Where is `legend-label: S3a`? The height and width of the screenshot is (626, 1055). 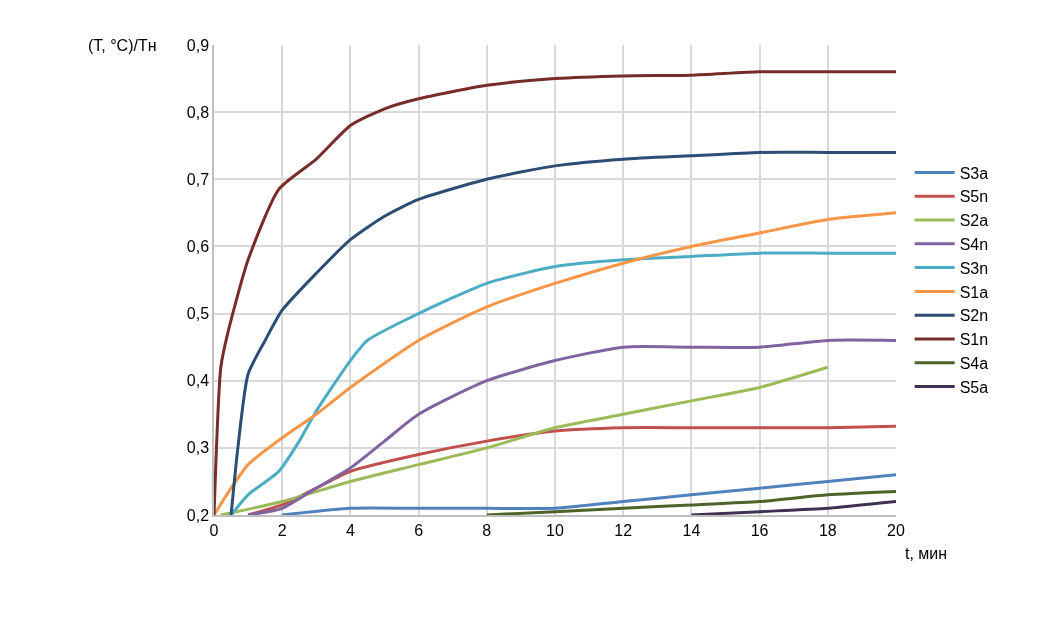 legend-label: S3a is located at coordinates (974, 173).